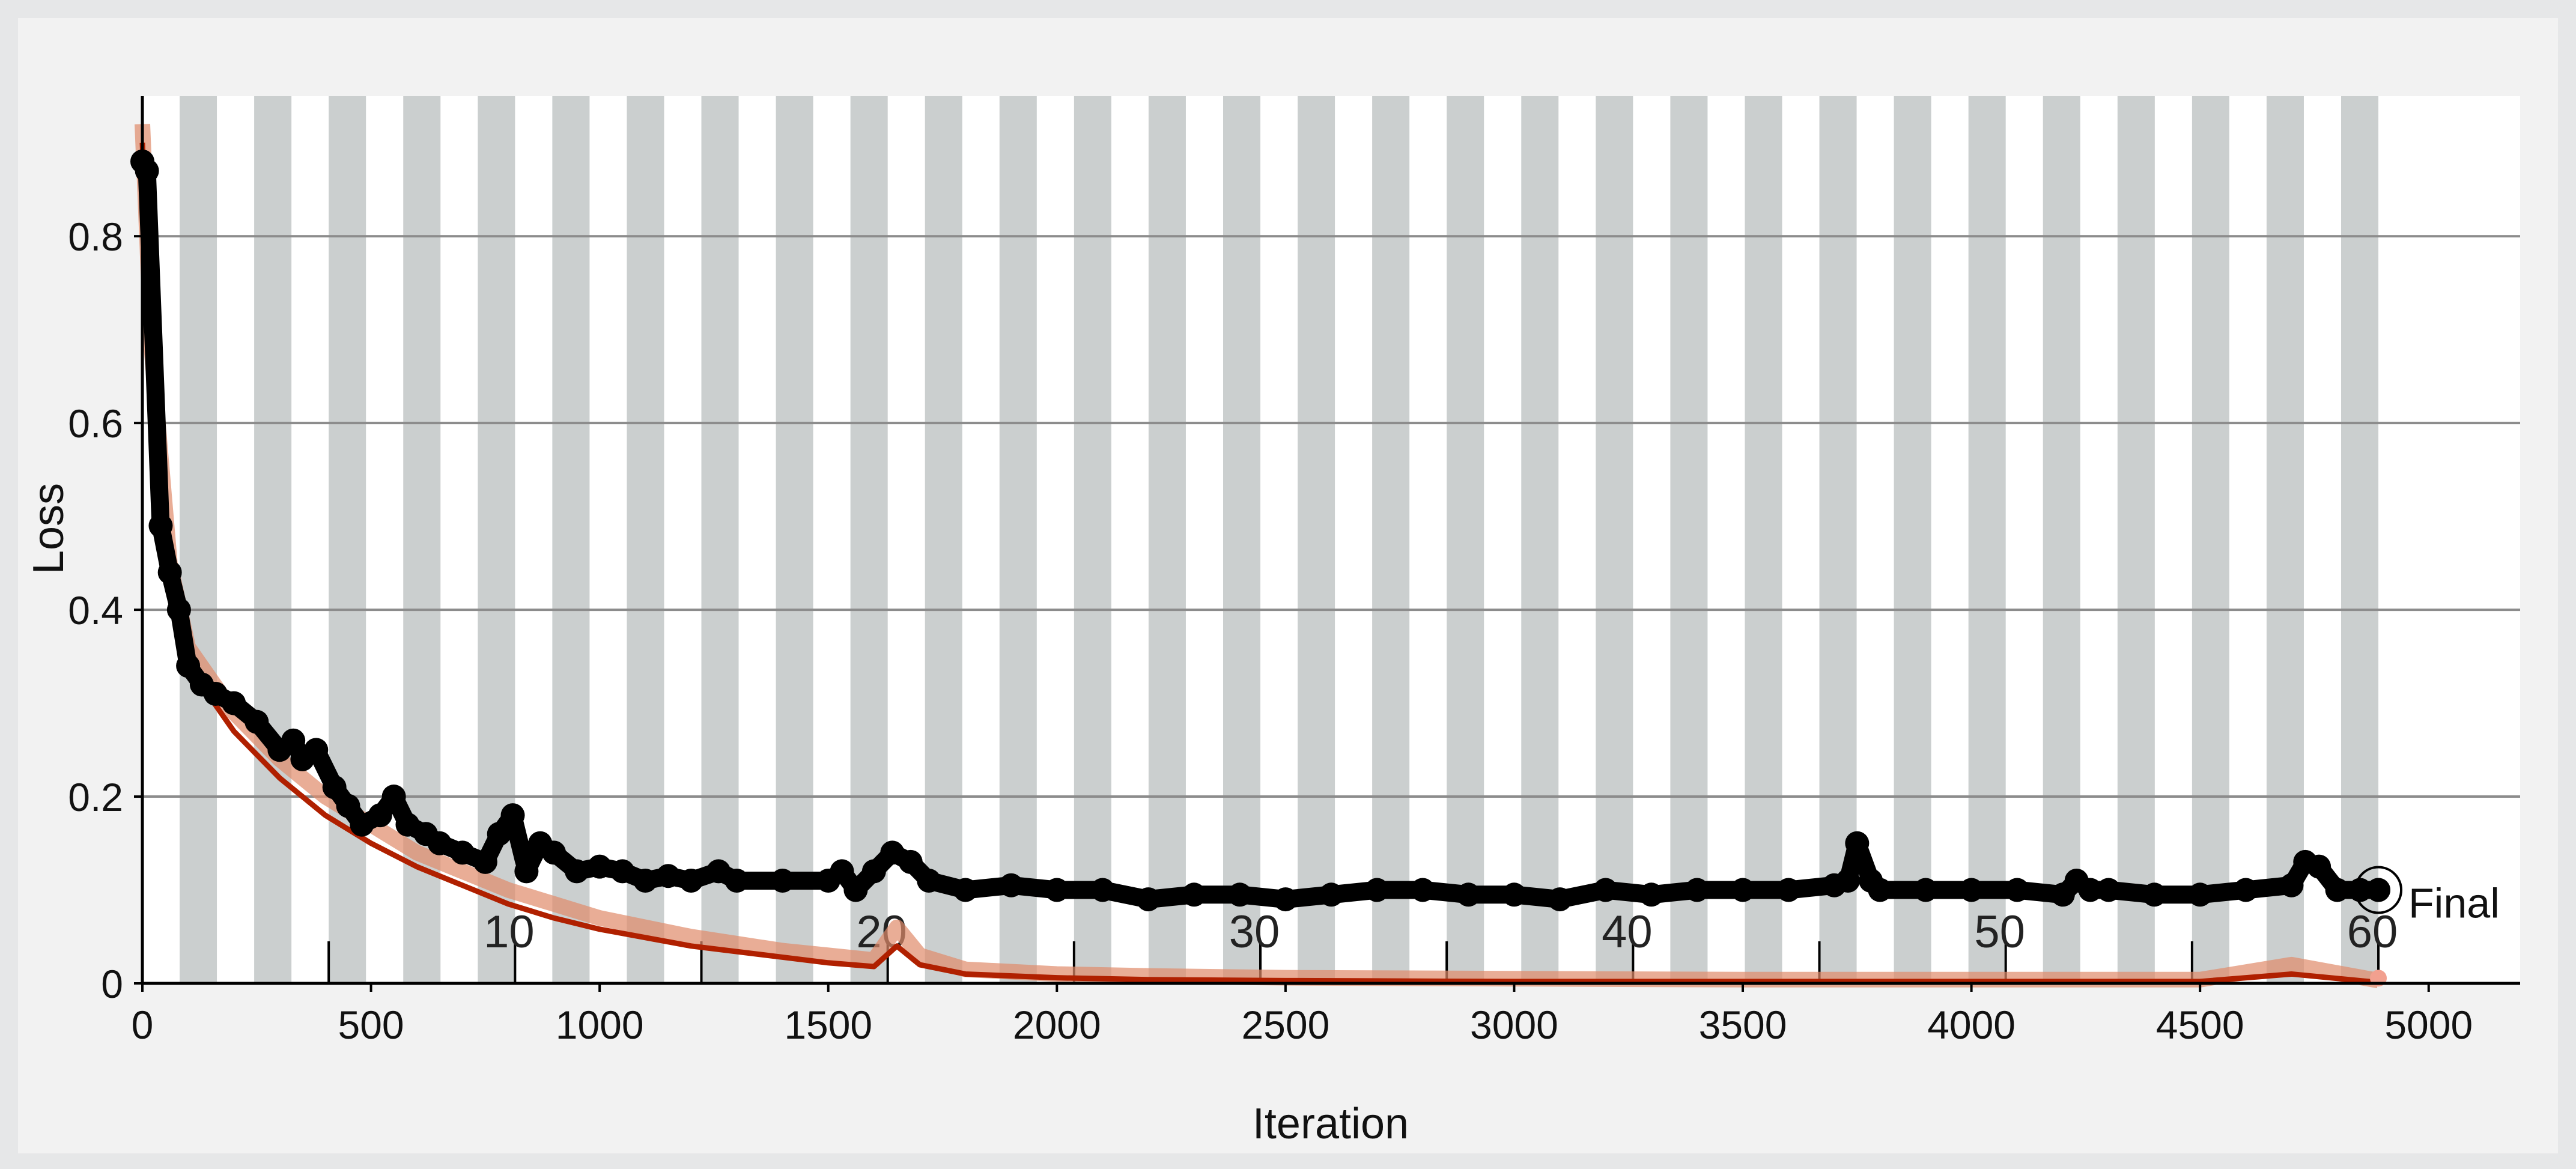  Describe the element at coordinates (2378, 890) in the screenshot. I see `final-validation-marker` at that location.